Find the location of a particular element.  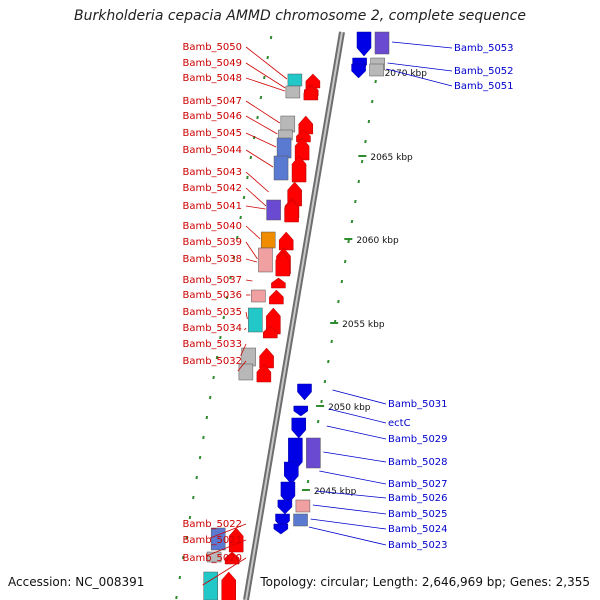

gene-label-reverse: Bamb_5023 is located at coordinates (418, 545).